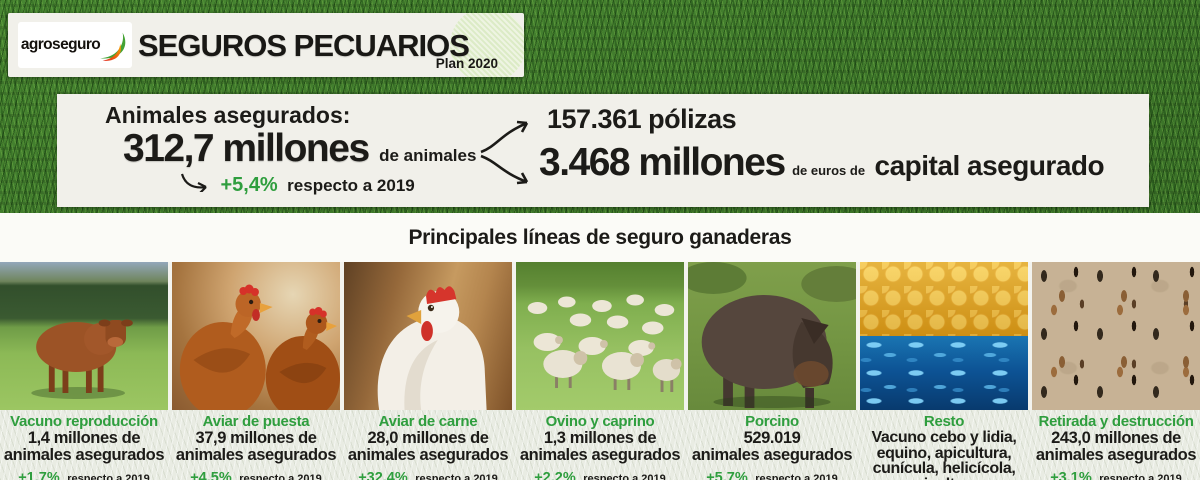 This screenshot has height=480, width=1200. I want to click on photo-aviar-de-puesta, so click(256, 336).